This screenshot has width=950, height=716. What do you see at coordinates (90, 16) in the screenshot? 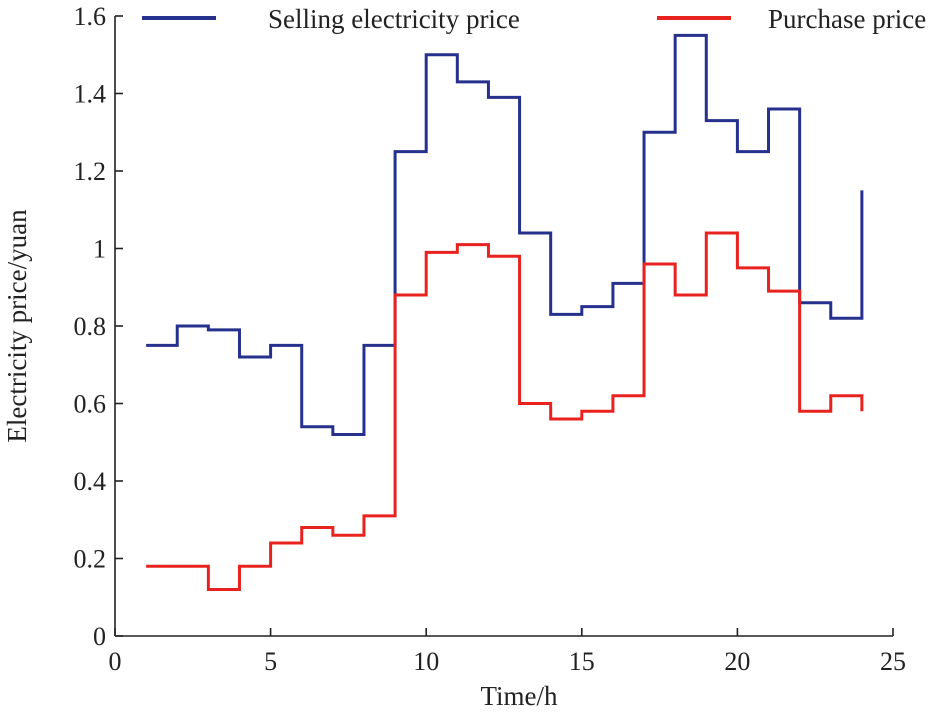
I see `y-tick-label: 1.6` at bounding box center [90, 16].